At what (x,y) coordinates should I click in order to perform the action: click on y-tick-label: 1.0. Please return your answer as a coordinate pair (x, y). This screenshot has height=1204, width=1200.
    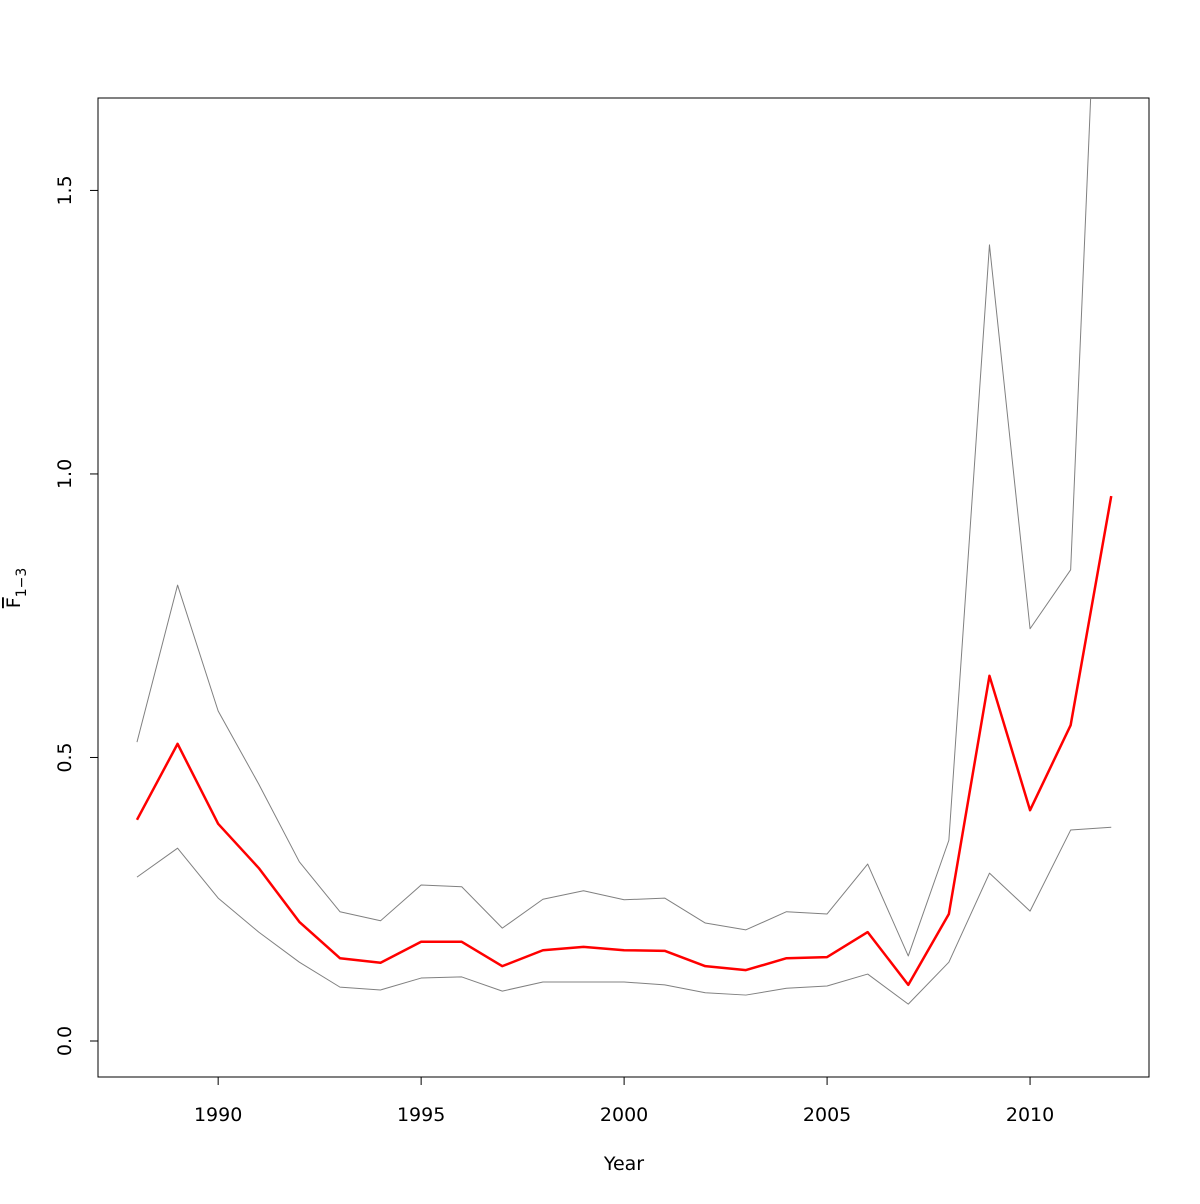
    Looking at the image, I should click on (65, 474).